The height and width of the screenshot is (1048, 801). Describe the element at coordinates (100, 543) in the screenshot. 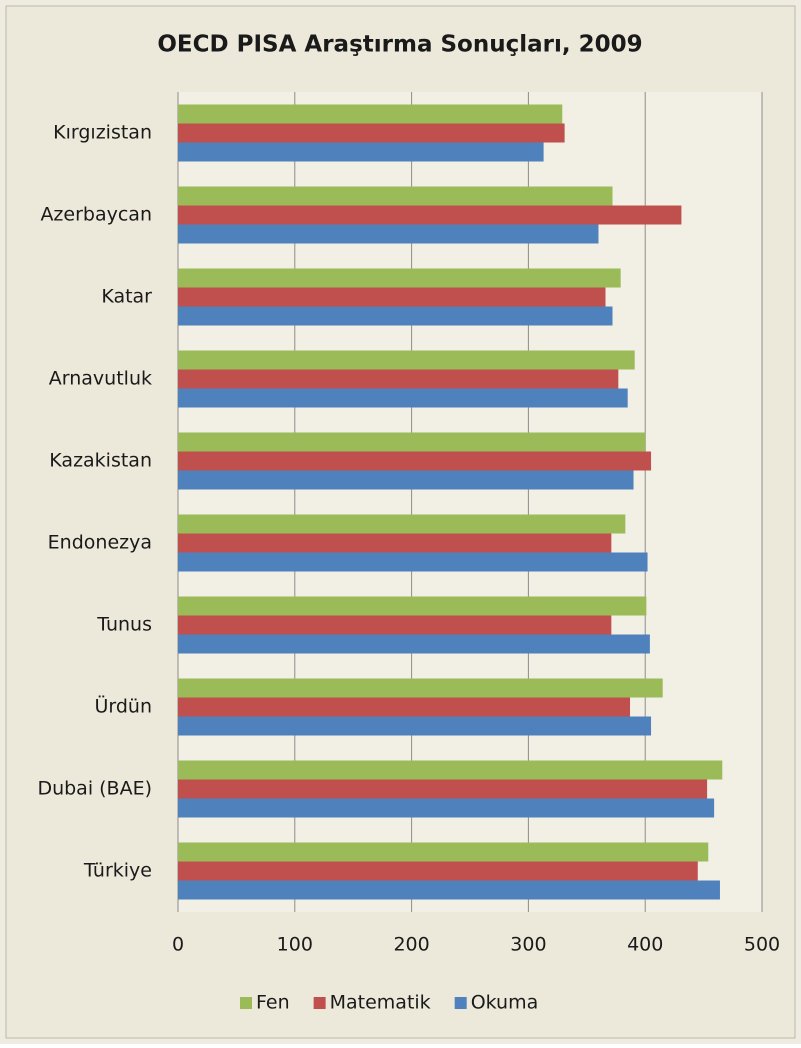

I see `y-tick-label: Endonezya` at that location.